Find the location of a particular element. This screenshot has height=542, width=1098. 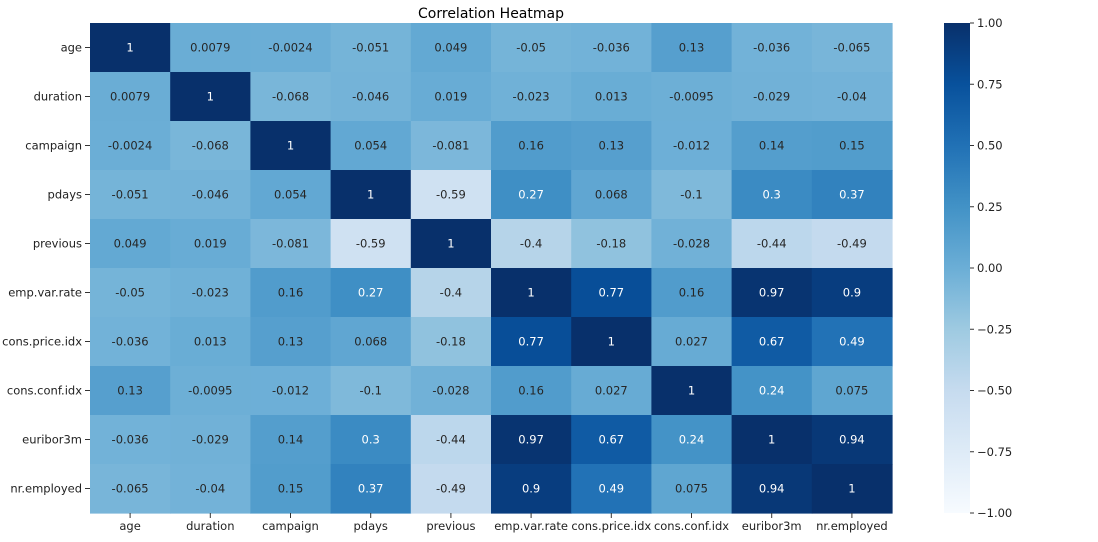

cell-value-label: -0.023 is located at coordinates (210, 293).